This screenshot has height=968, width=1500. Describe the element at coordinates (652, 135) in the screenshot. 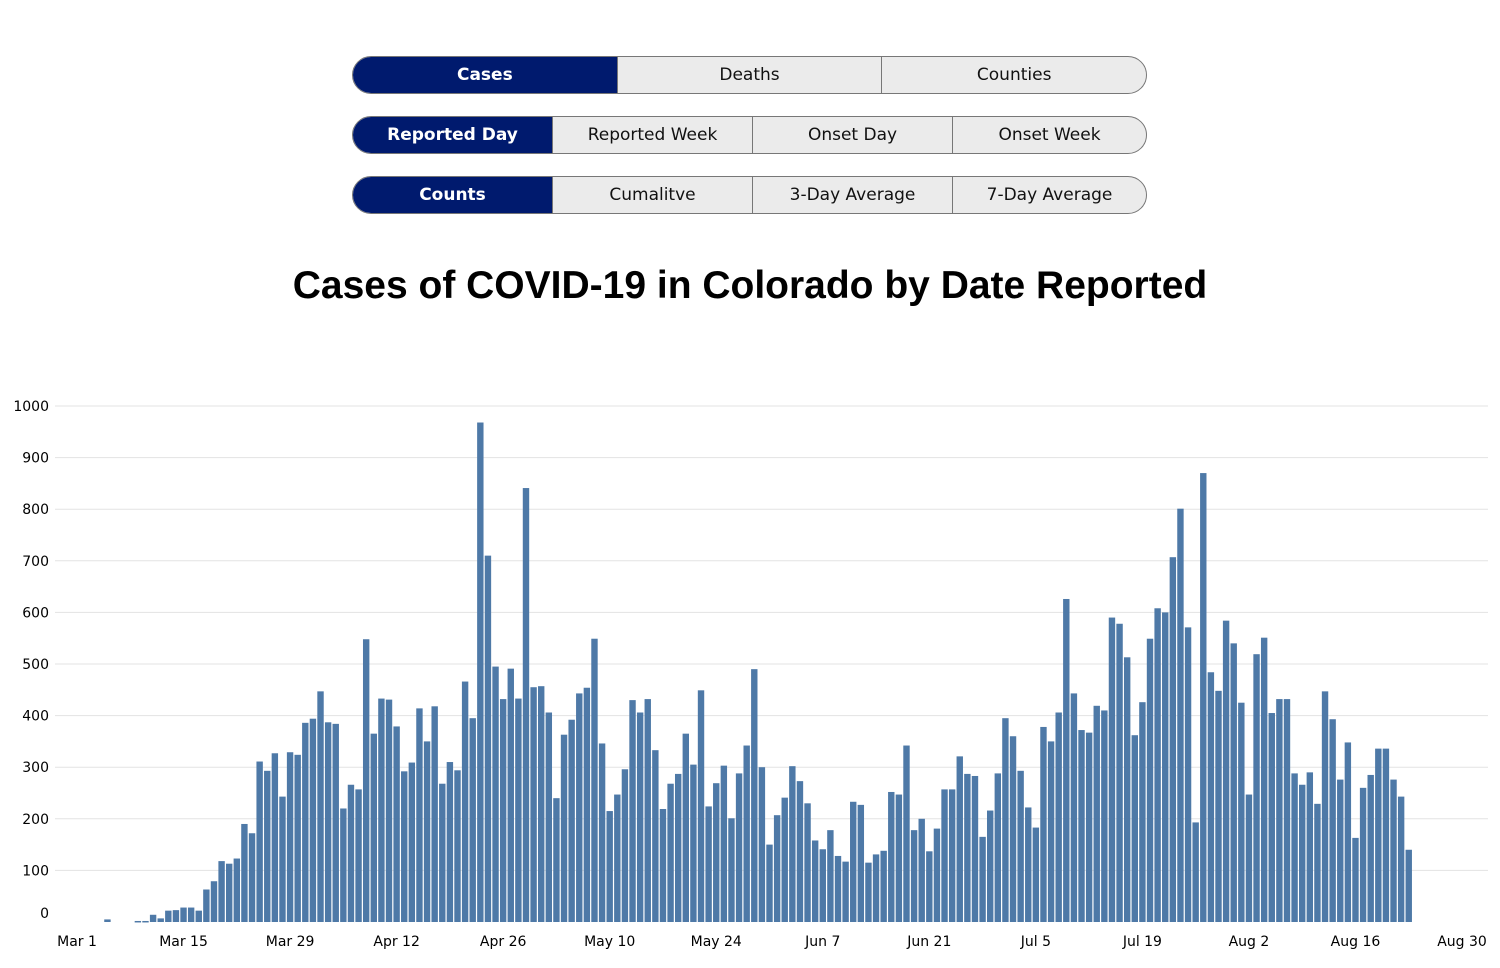

I see `tab-reported-week: Reported Week` at that location.